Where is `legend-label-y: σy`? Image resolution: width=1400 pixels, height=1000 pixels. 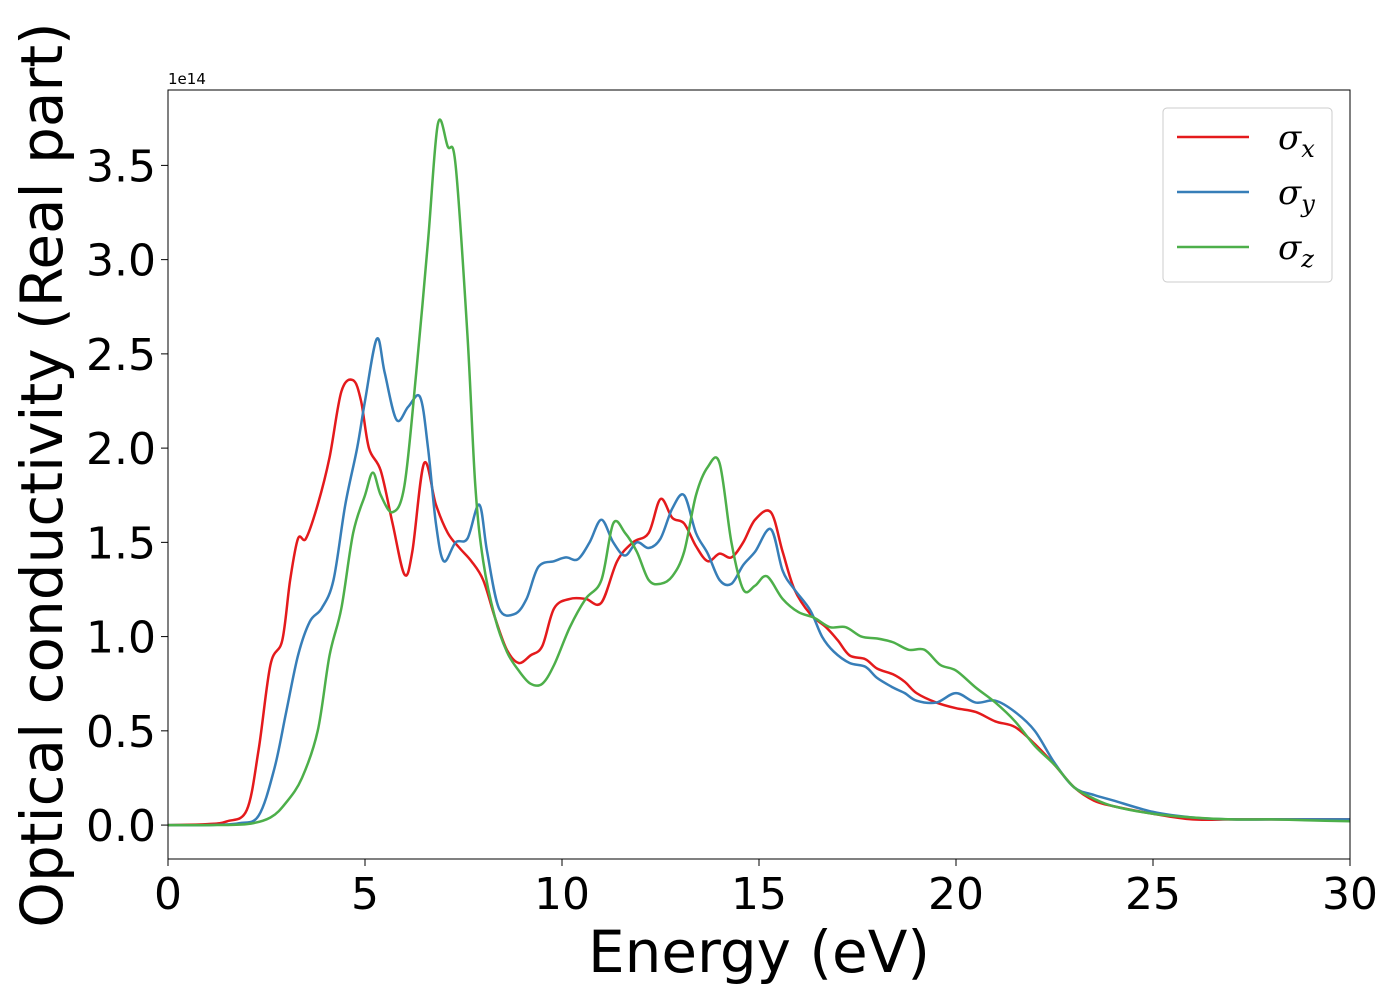 legend-label-y: σy is located at coordinates (1296, 195).